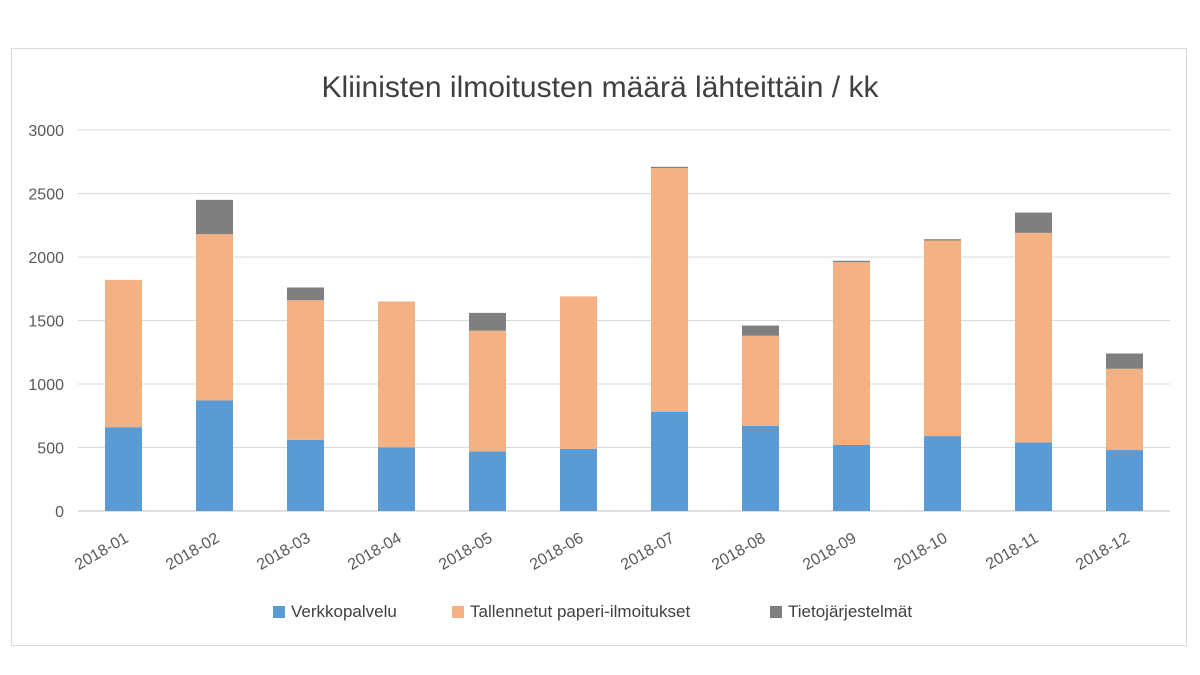 The height and width of the screenshot is (675, 1200). Describe the element at coordinates (920, 552) in the screenshot. I see `x-tick-label: 2018-10` at that location.